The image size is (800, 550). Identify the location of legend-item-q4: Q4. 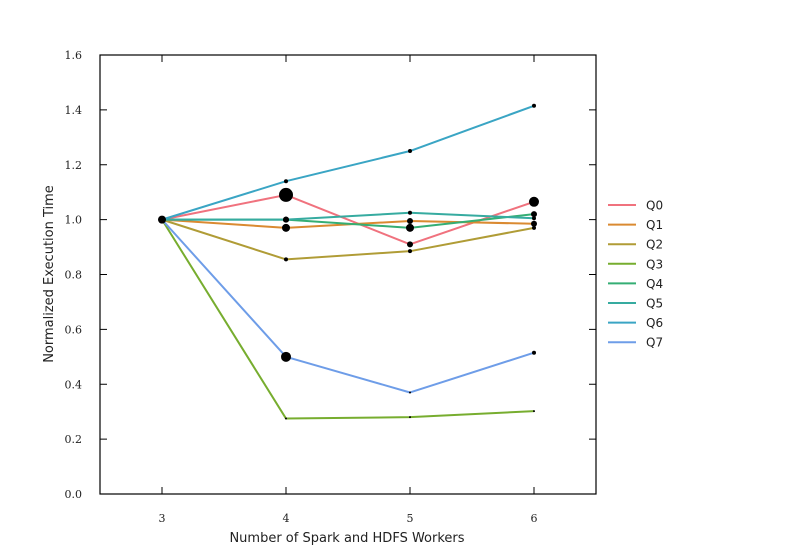
(635, 284).